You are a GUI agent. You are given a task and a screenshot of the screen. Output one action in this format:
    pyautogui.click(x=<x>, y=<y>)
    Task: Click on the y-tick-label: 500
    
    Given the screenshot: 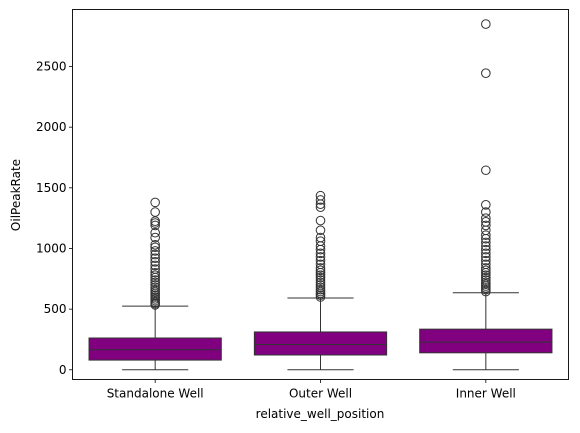 What is the action you would take?
    pyautogui.click(x=55, y=309)
    